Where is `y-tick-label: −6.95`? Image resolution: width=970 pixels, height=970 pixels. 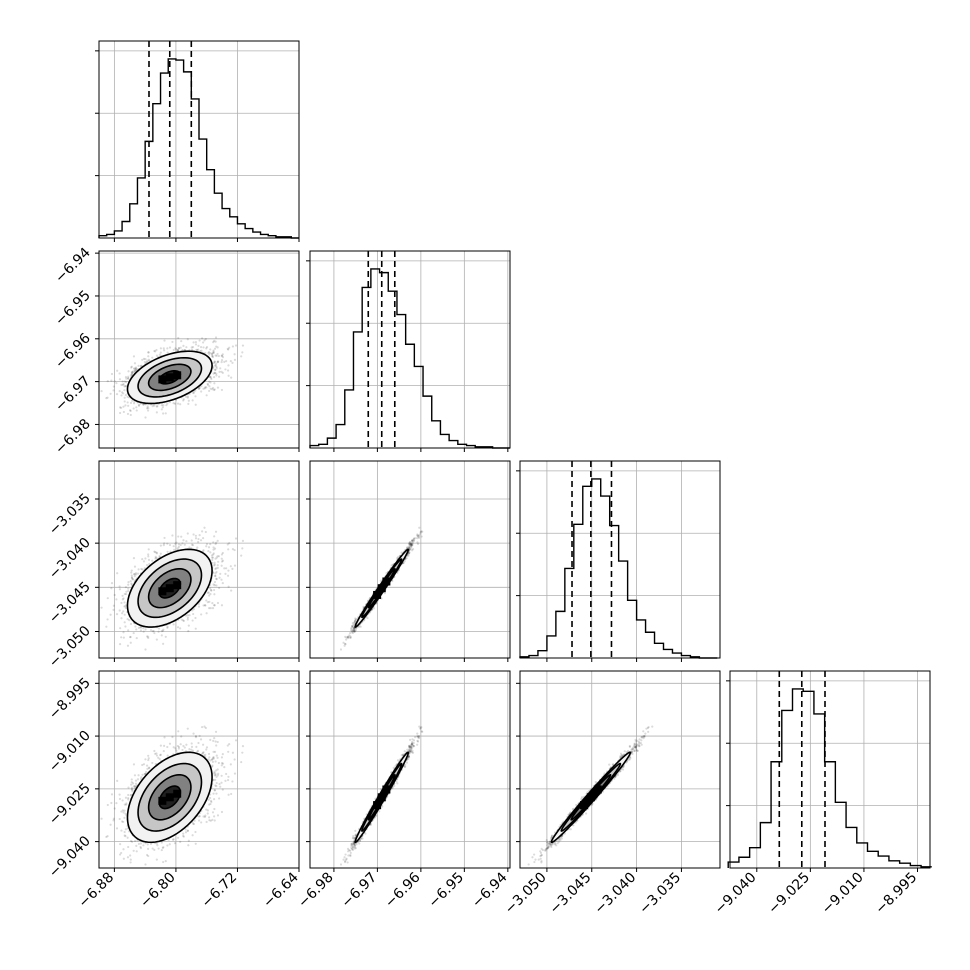 y-tick-label: −6.95 is located at coordinates (73, 308).